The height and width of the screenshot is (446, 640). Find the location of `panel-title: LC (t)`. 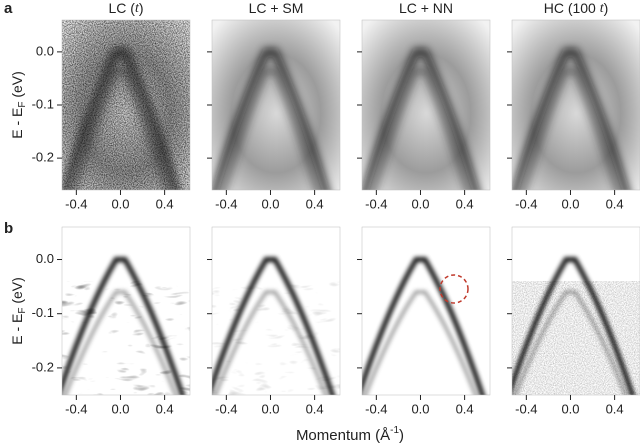

panel-title: LC (t) is located at coordinates (125, 8).